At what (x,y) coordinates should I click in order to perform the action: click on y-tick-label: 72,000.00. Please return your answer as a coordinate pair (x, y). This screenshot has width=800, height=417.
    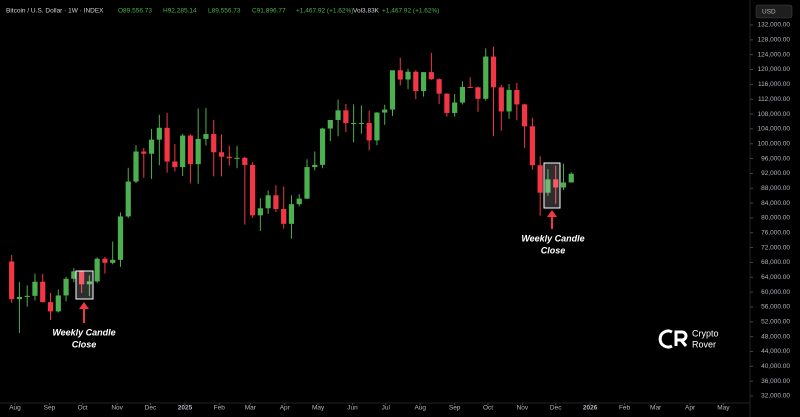
    Looking at the image, I should click on (775, 247).